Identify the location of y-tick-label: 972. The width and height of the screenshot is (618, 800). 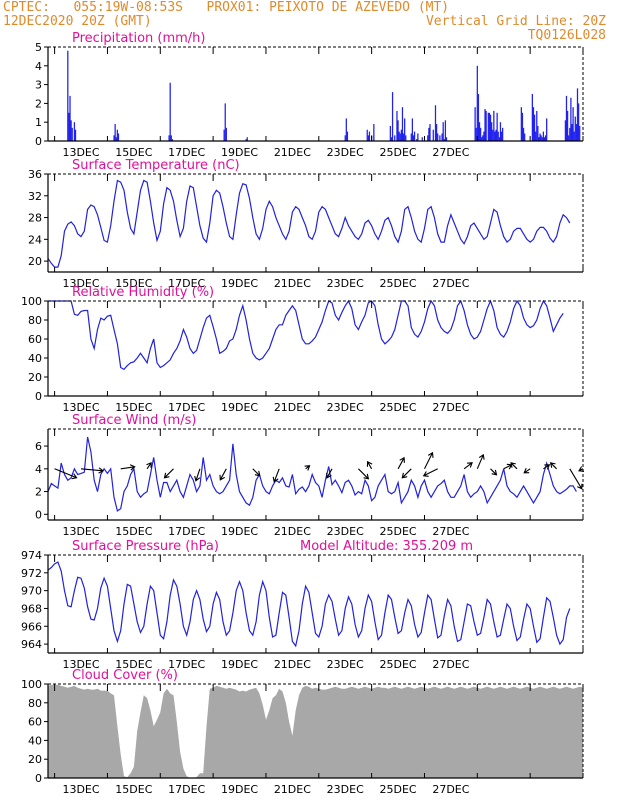
(31, 573).